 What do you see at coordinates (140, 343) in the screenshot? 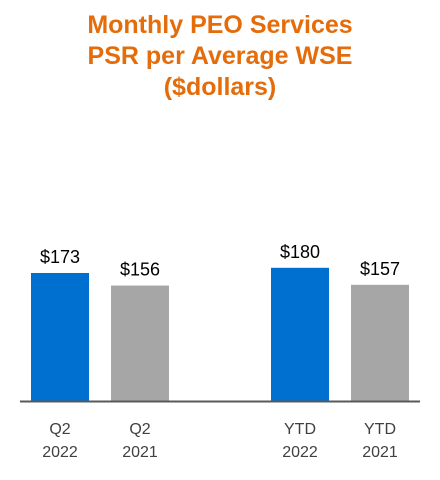
I see `bar-q2-2021` at bounding box center [140, 343].